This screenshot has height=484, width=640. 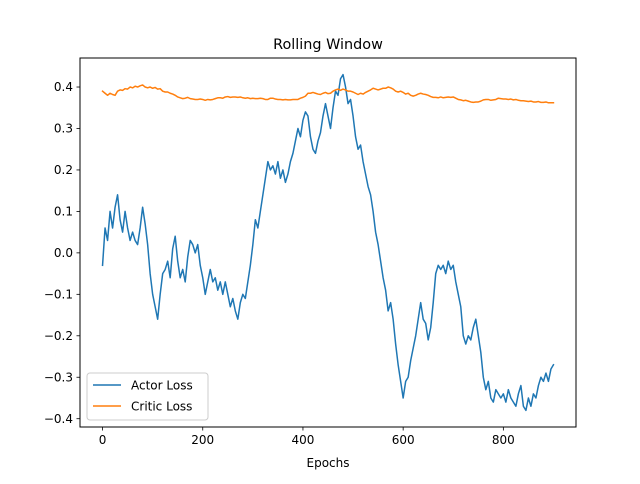 I want to click on y-tick-label: −0.1, so click(x=58, y=295).